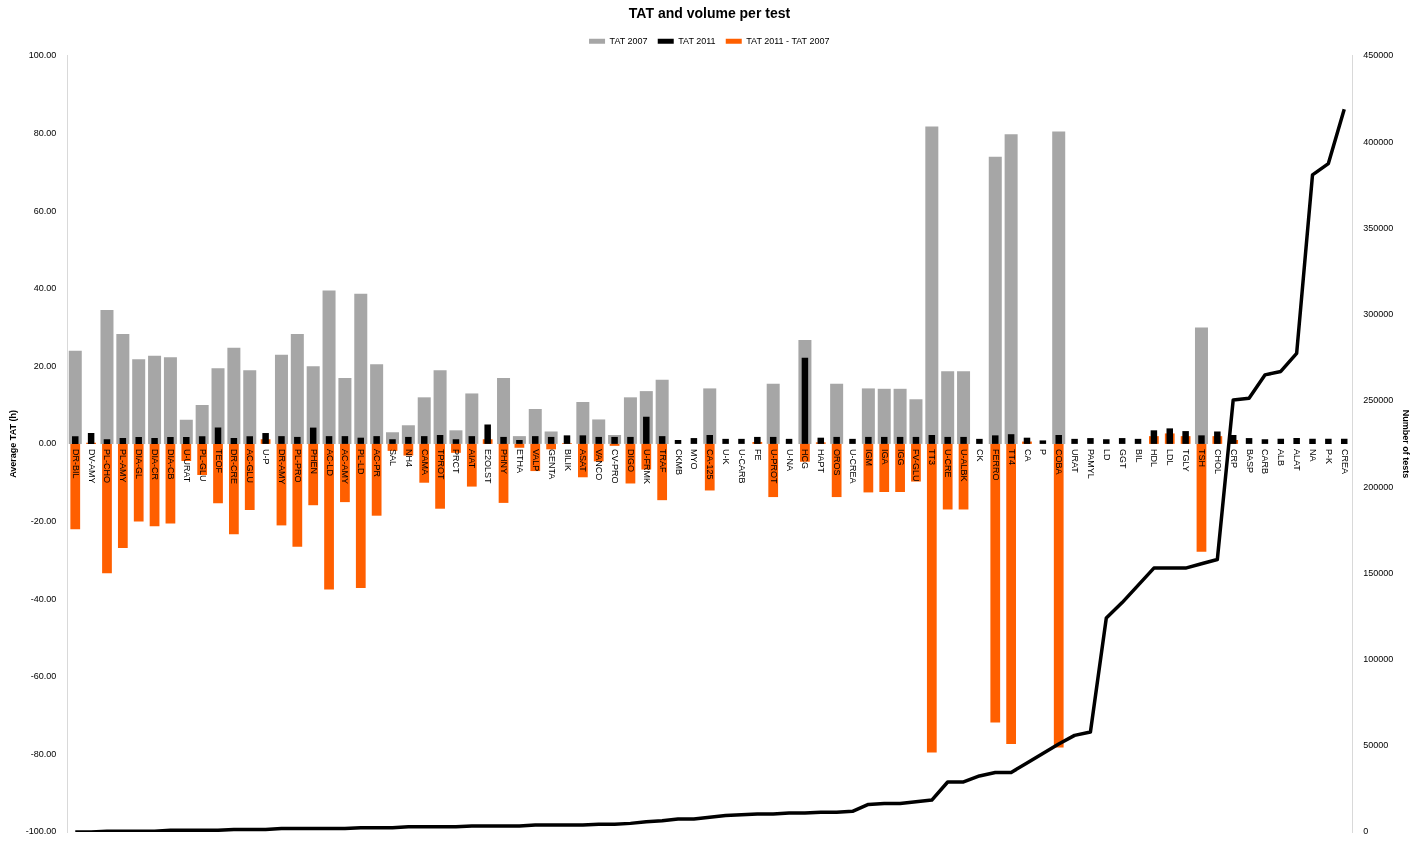 Image resolution: width=1425 pixels, height=850 pixels. Describe the element at coordinates (155, 464) in the screenshot. I see `x-tick-label: DIA-CR` at that location.